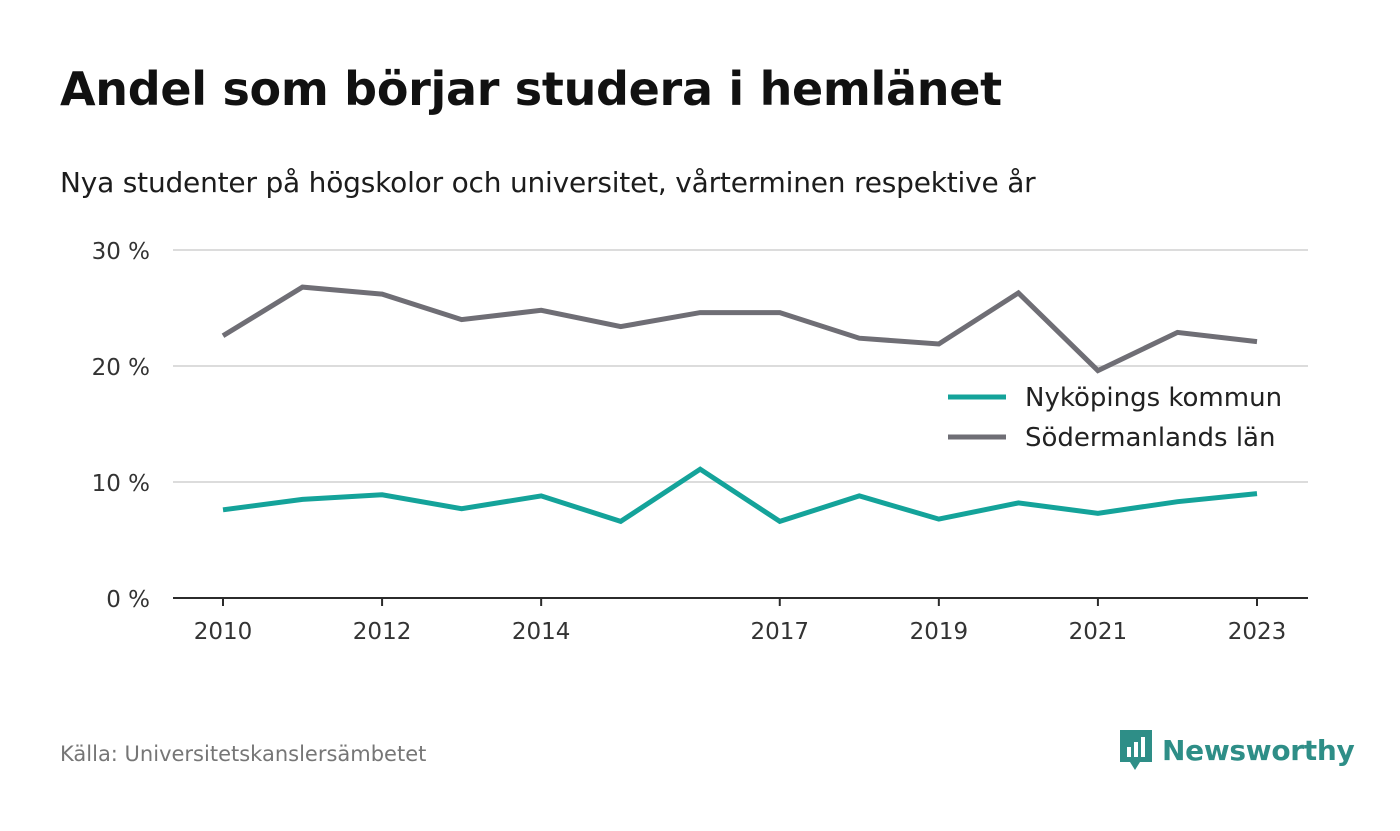 The height and width of the screenshot is (831, 1400). What do you see at coordinates (779, 632) in the screenshot?
I see `x-tick-label: 2017` at bounding box center [779, 632].